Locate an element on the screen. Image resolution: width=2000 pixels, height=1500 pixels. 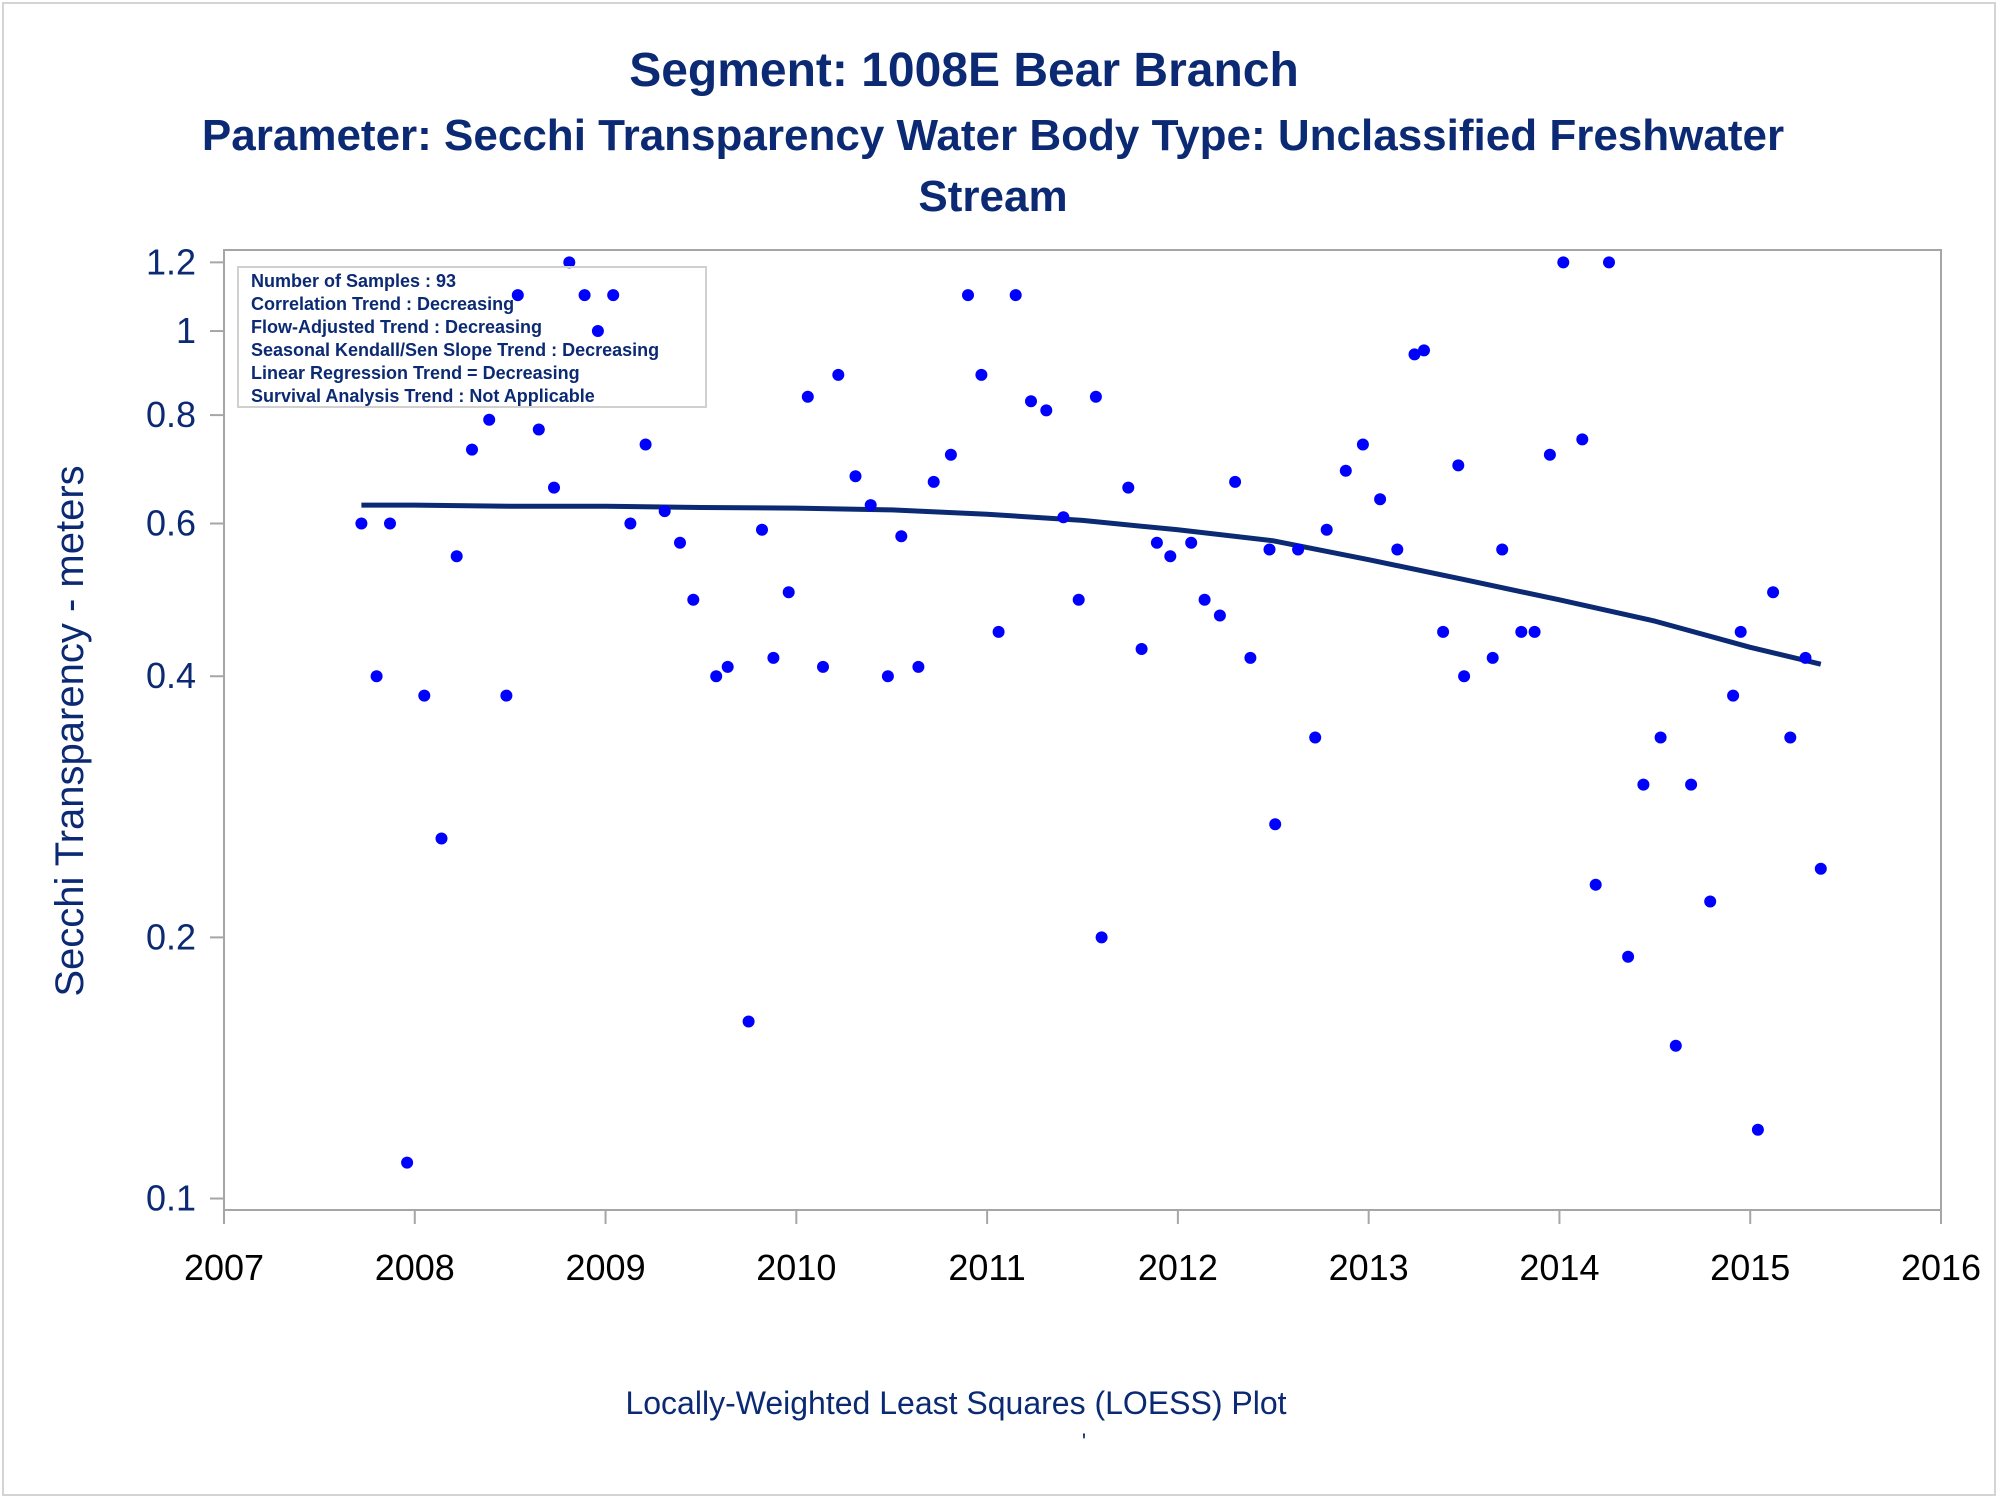
y-tick-label: 0.1 is located at coordinates (171, 1198).